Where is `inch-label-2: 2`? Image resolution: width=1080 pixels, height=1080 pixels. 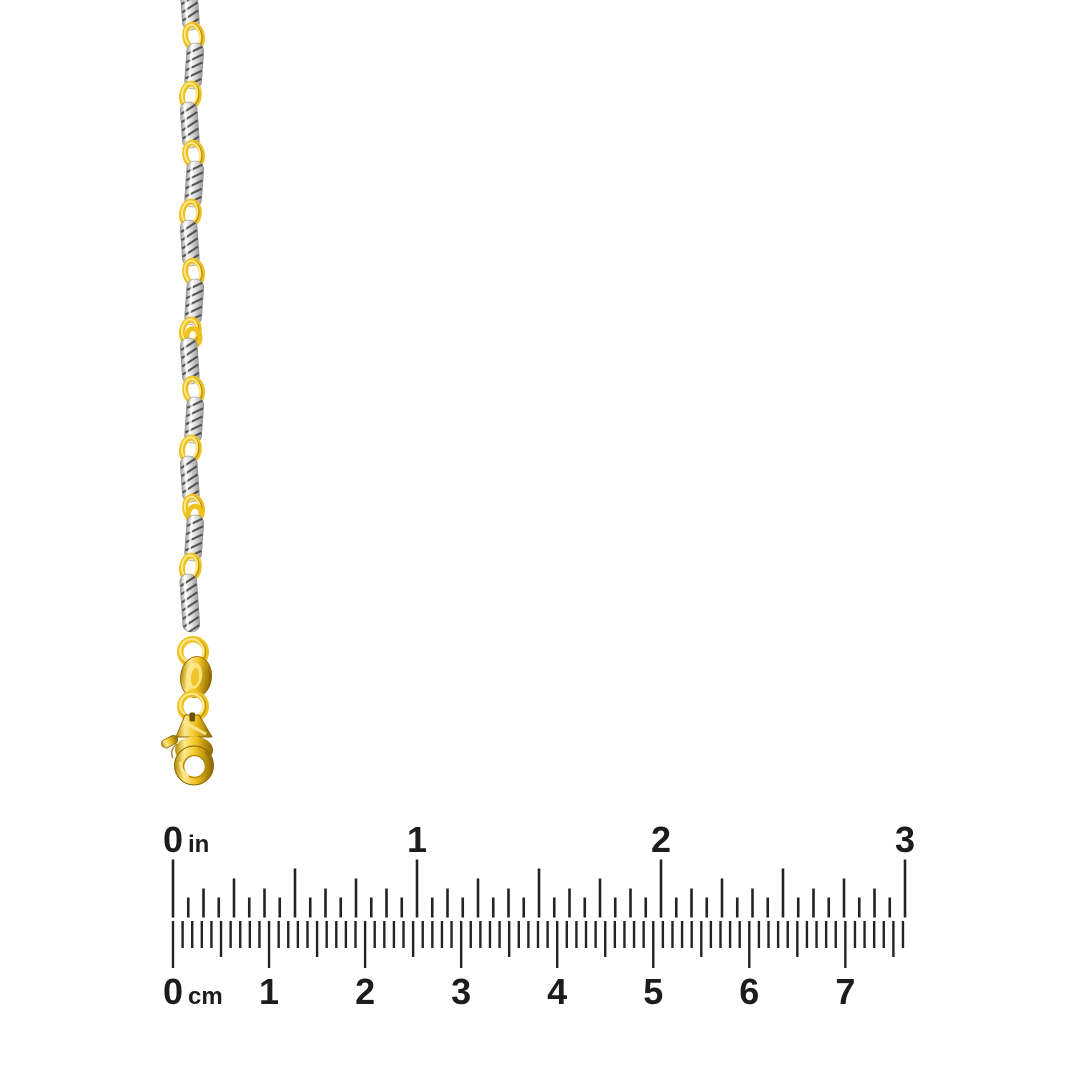 inch-label-2: 2 is located at coordinates (661, 839).